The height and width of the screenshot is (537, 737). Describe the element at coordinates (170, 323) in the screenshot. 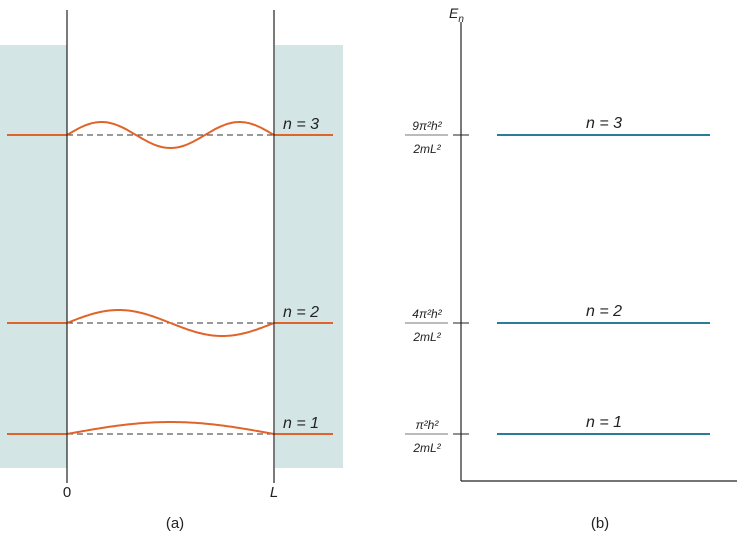

I see `wavefunction-n2` at that location.